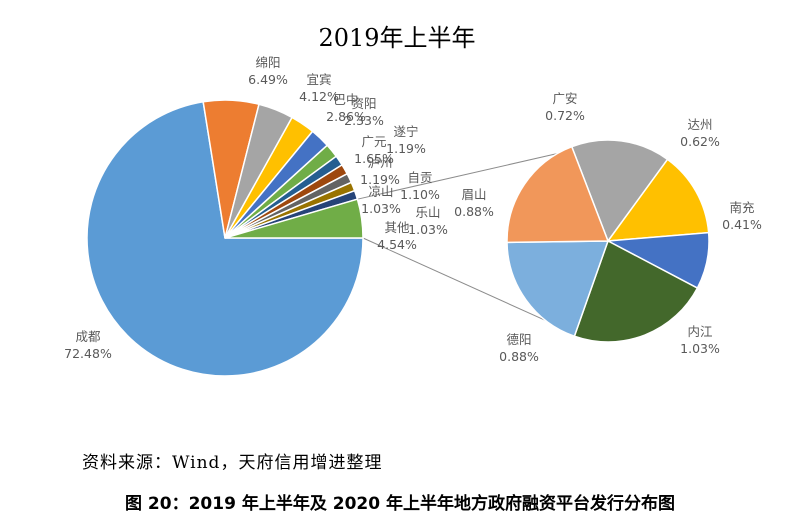  Describe the element at coordinates (267, 62) in the screenshot. I see `data-label-name: 绵阳` at that location.